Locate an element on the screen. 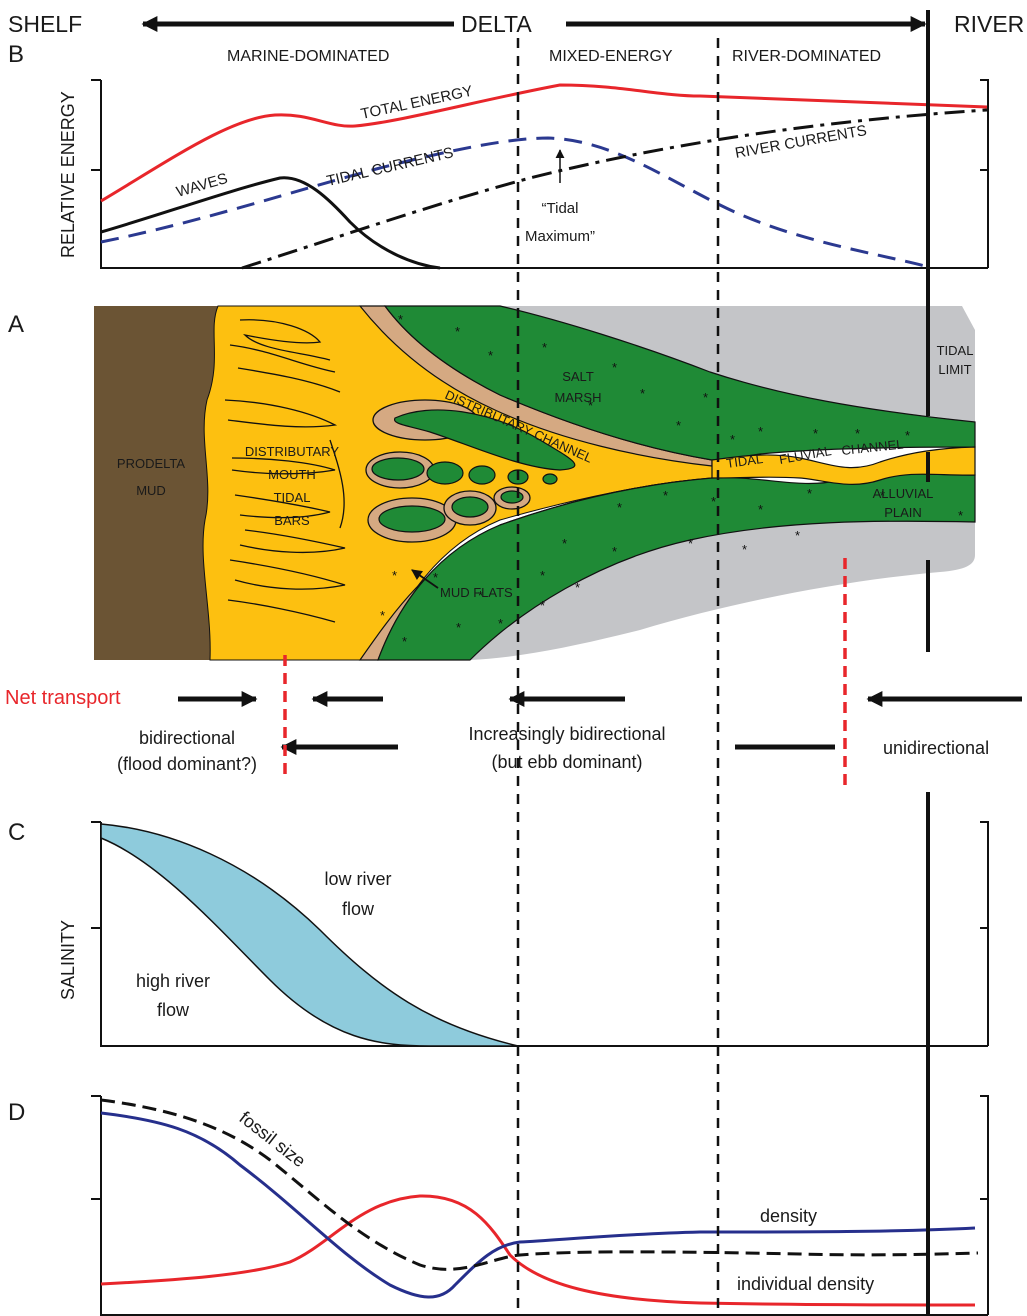 The width and height of the screenshot is (1027, 1316). tidal-fluvial-channel is located at coordinates (843, 465).